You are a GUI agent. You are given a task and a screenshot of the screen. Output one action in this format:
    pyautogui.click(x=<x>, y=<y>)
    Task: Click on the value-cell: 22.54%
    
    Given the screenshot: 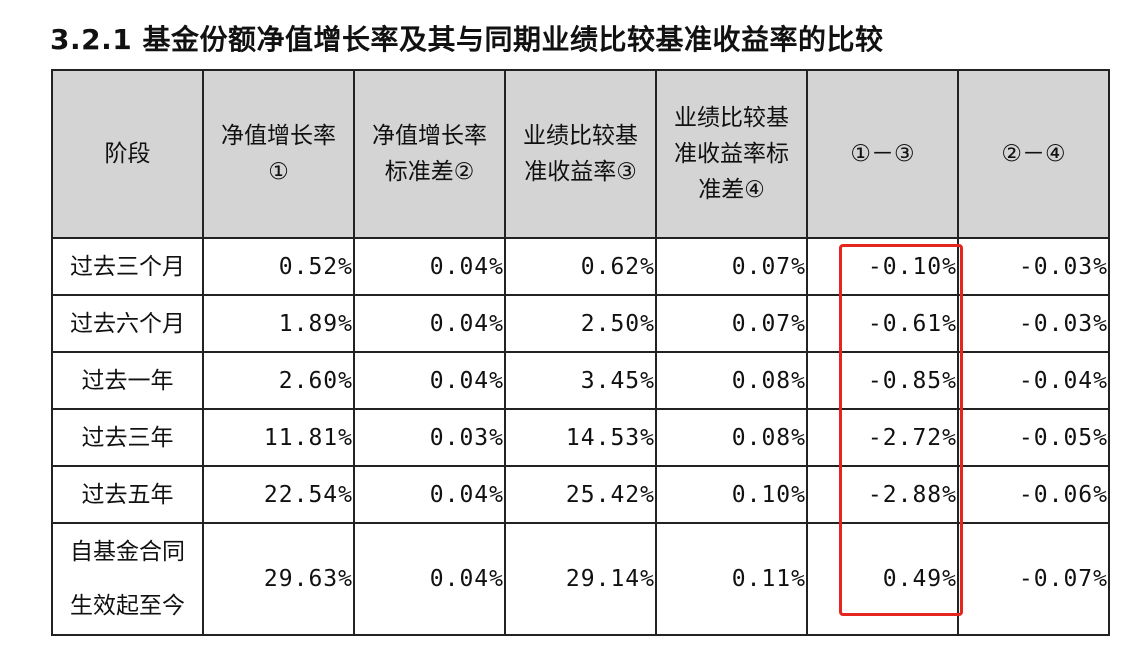 What is the action you would take?
    pyautogui.click(x=278, y=494)
    